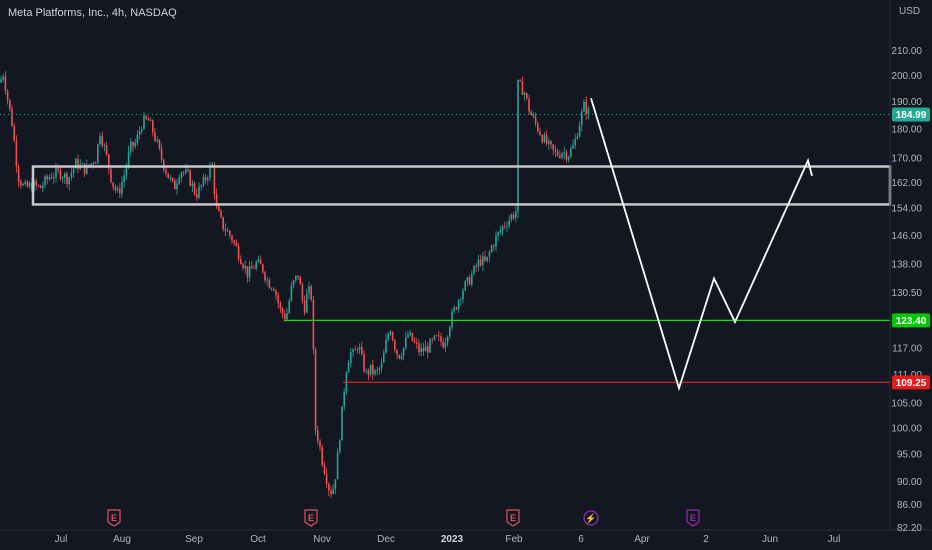  I want to click on earnings-event-label: E, so click(513, 518).